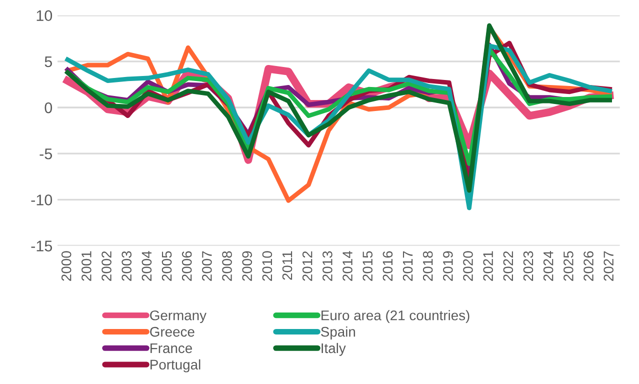 This screenshot has width=639, height=384. I want to click on x-tick-label: 2025, so click(569, 266).